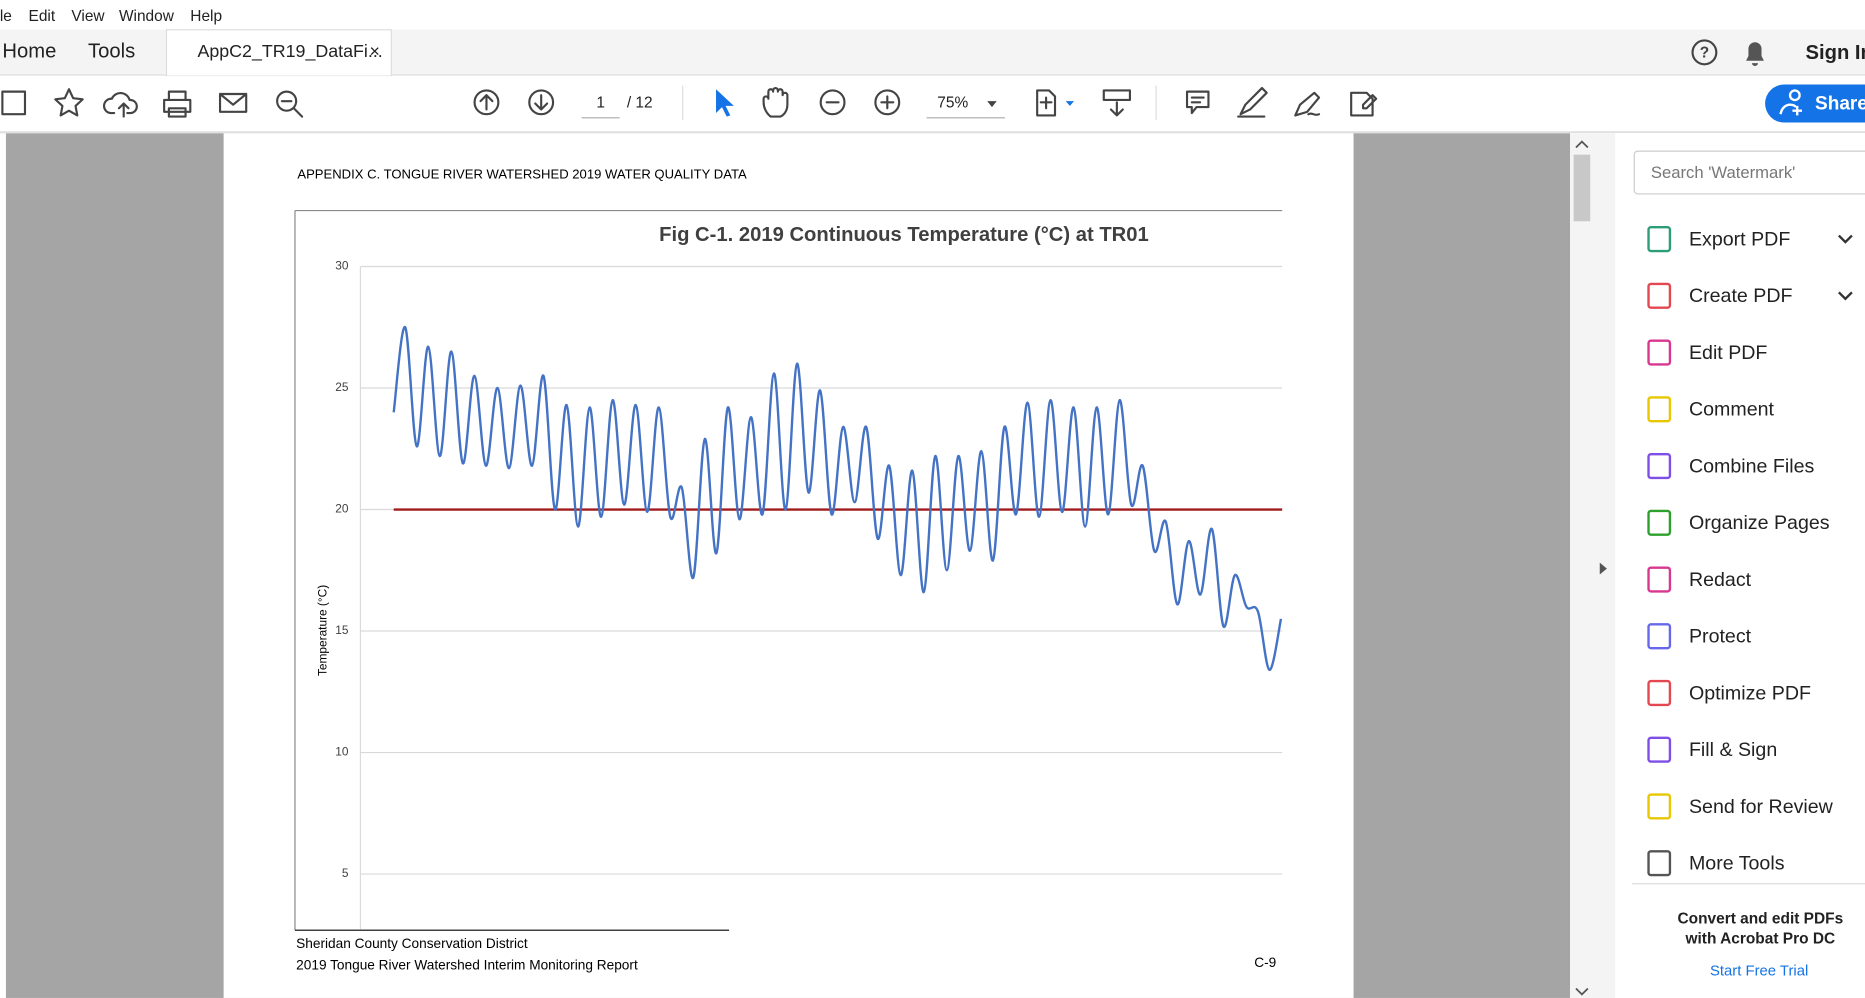 The height and width of the screenshot is (998, 1865). I want to click on promo-line: Convert and edit PDFs, so click(1760, 919).